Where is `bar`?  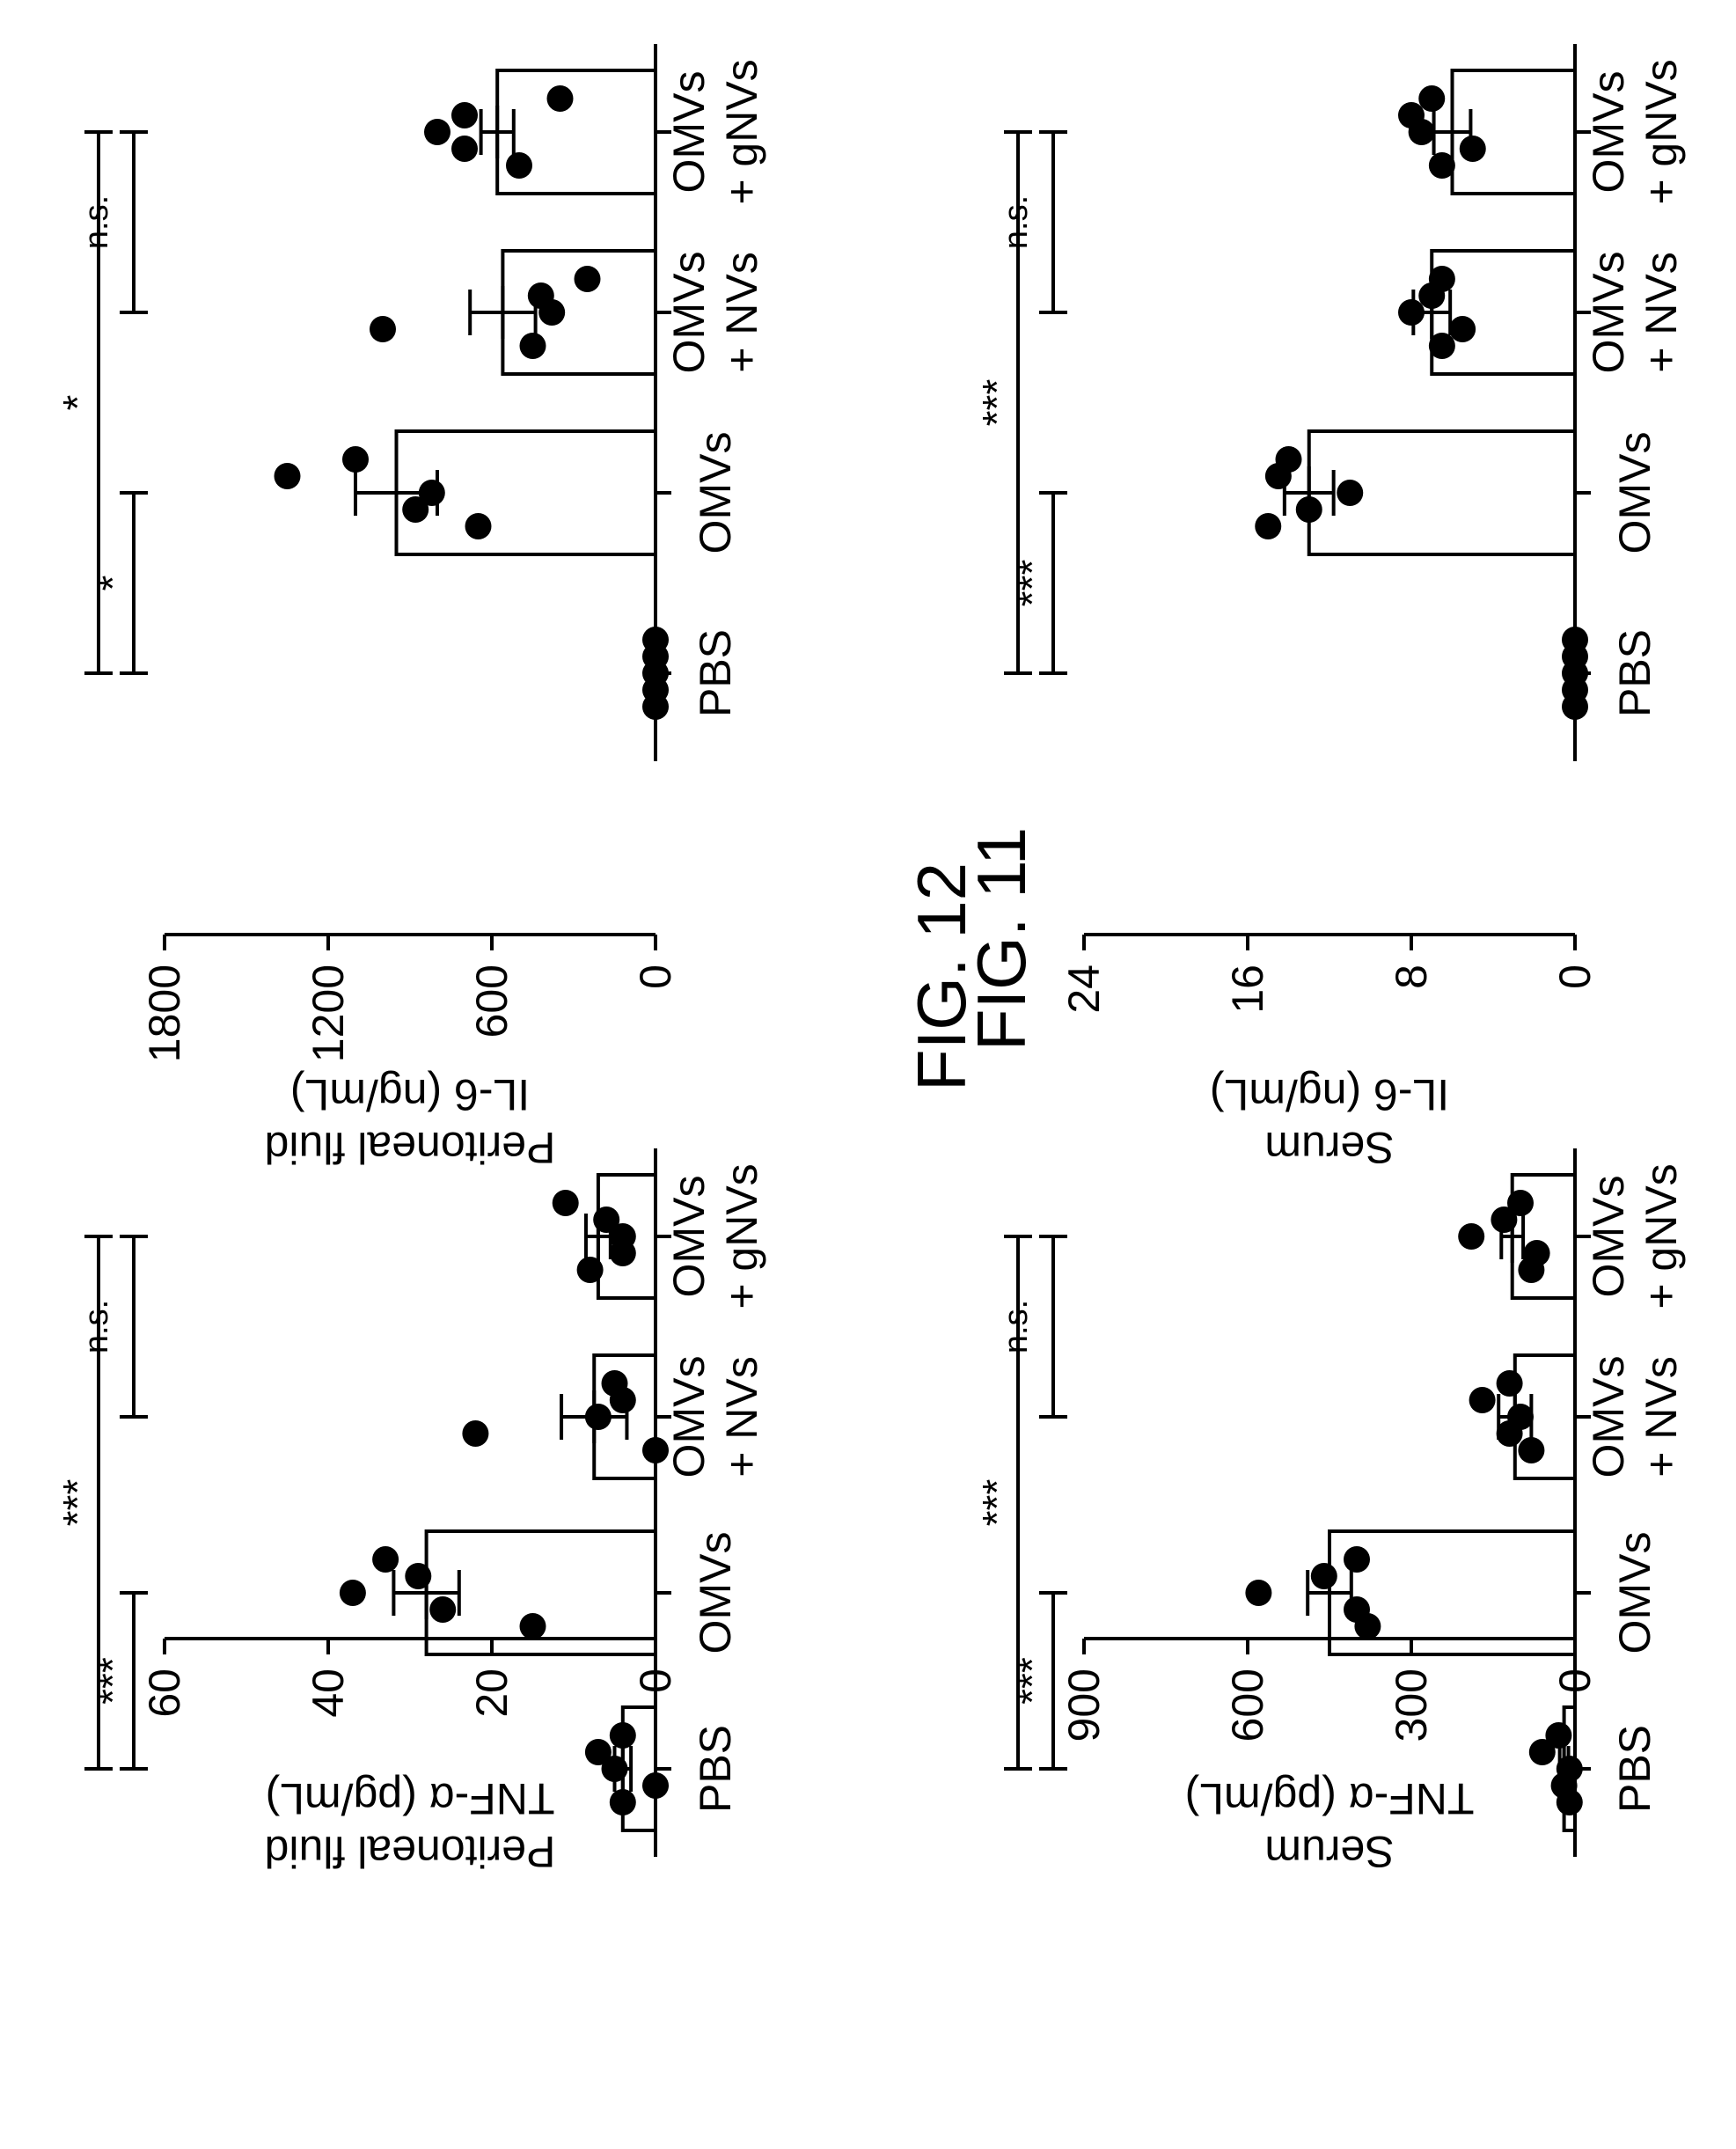 bar is located at coordinates (1503, 312).